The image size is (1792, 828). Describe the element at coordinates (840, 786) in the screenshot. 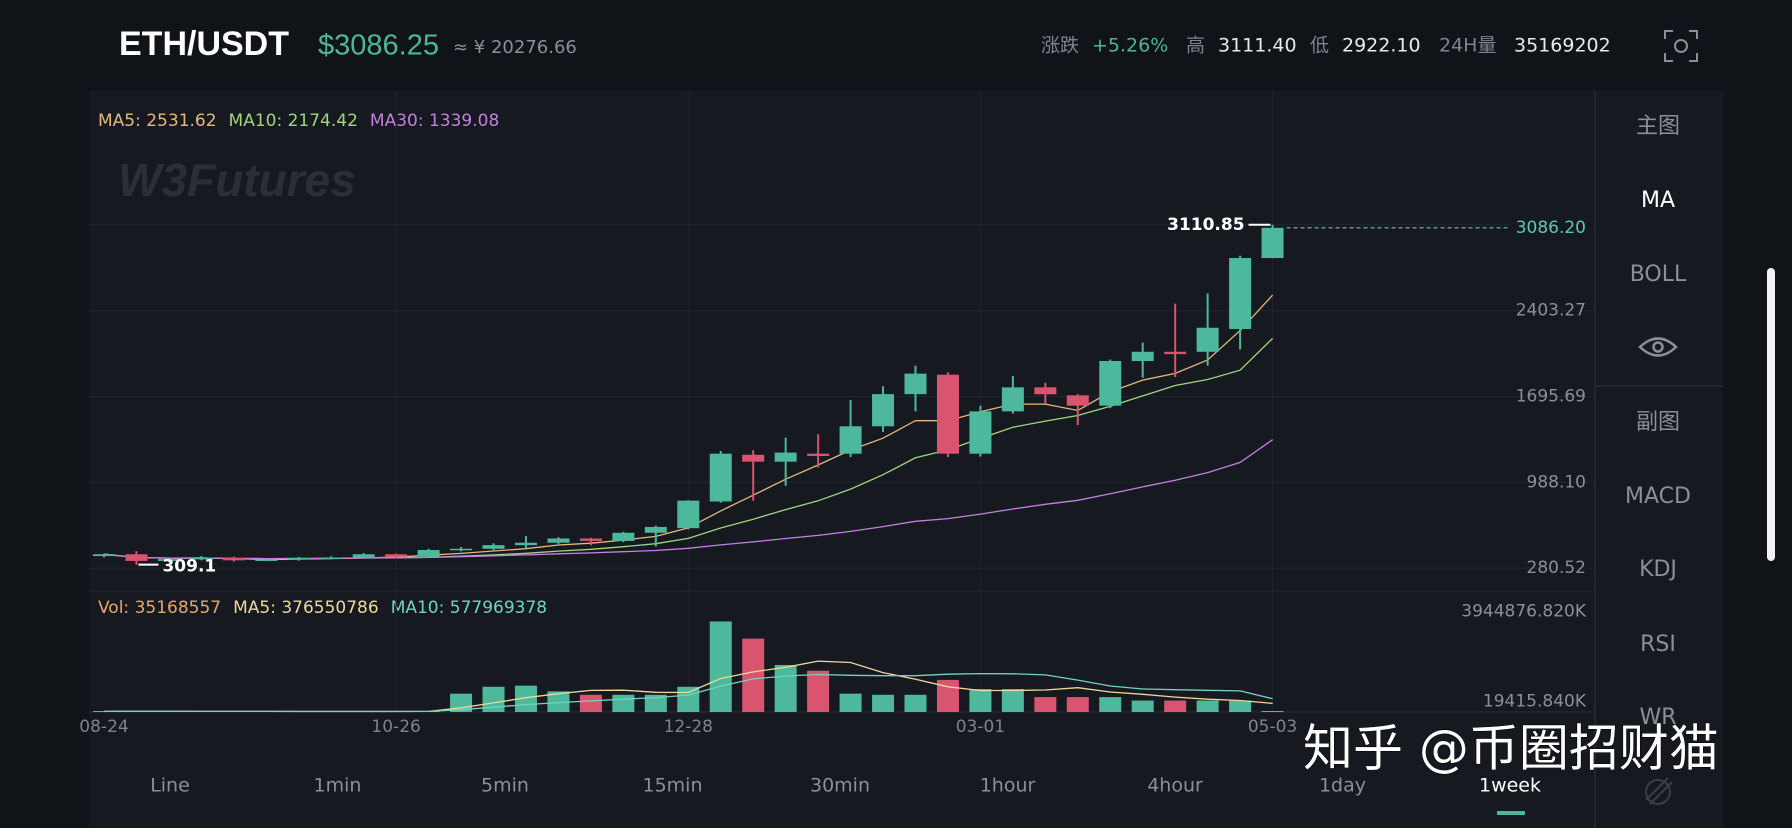

I see `timeframe-tab: 30min` at that location.